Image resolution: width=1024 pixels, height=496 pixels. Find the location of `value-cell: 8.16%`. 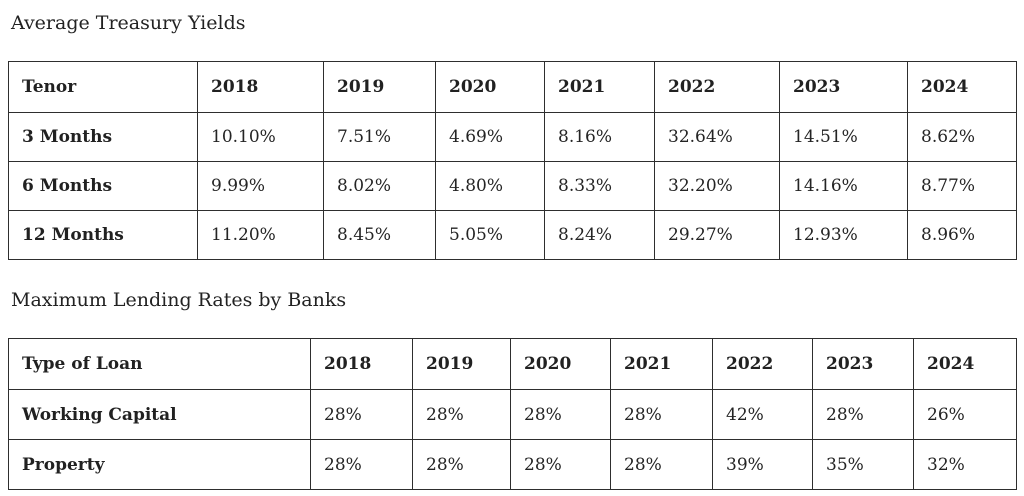

value-cell: 8.16% is located at coordinates (599, 137).